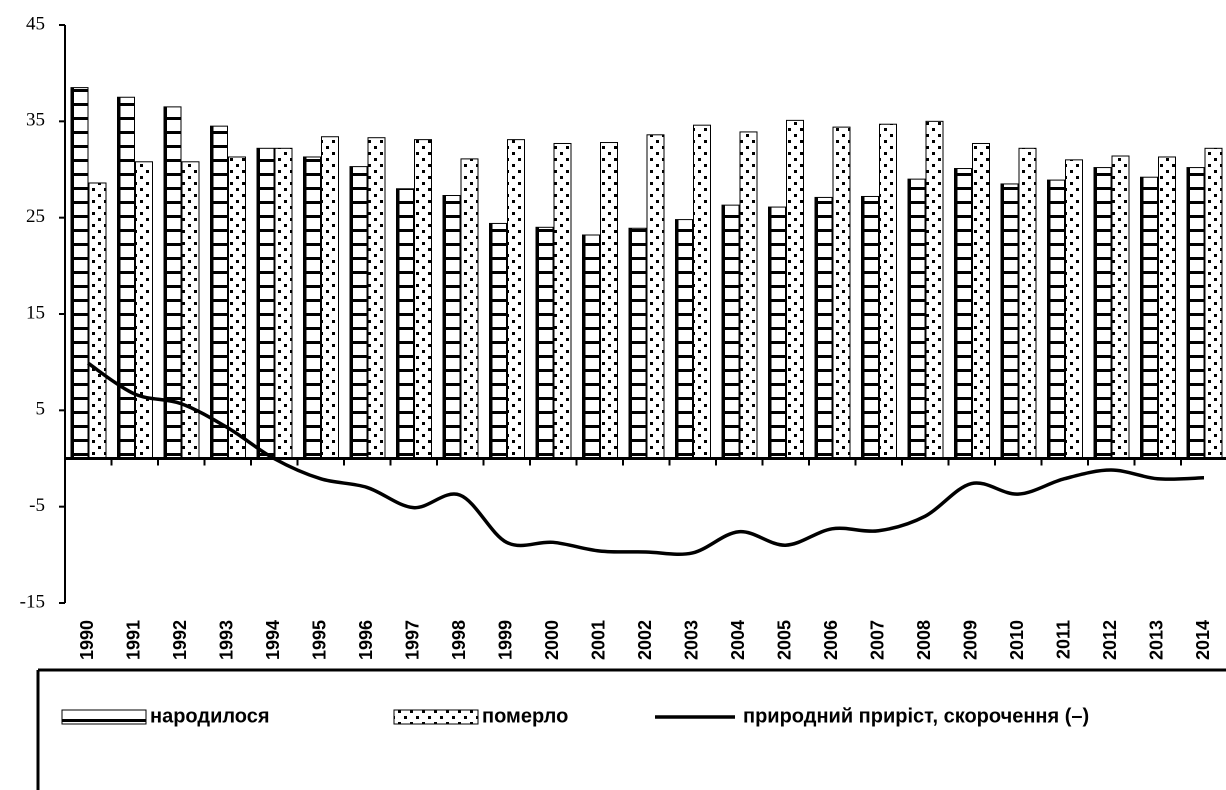 This screenshot has width=1226, height=790. Describe the element at coordinates (505, 640) in the screenshot. I see `x-tick-label: 1999` at that location.